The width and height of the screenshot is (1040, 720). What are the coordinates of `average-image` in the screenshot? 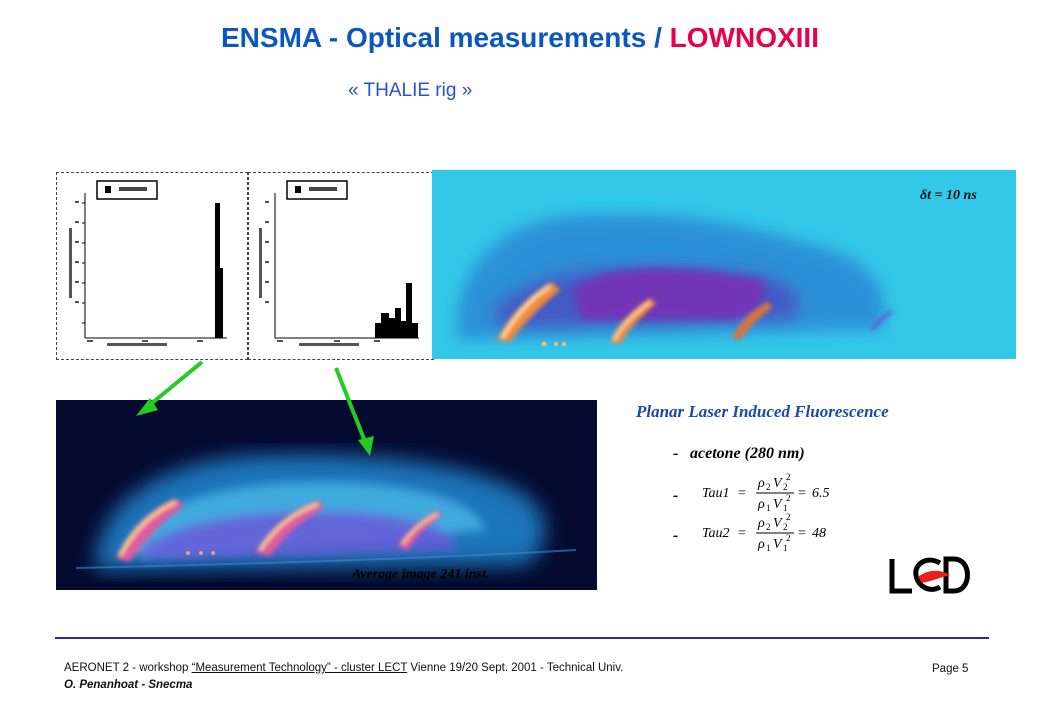 It's located at (326, 495).